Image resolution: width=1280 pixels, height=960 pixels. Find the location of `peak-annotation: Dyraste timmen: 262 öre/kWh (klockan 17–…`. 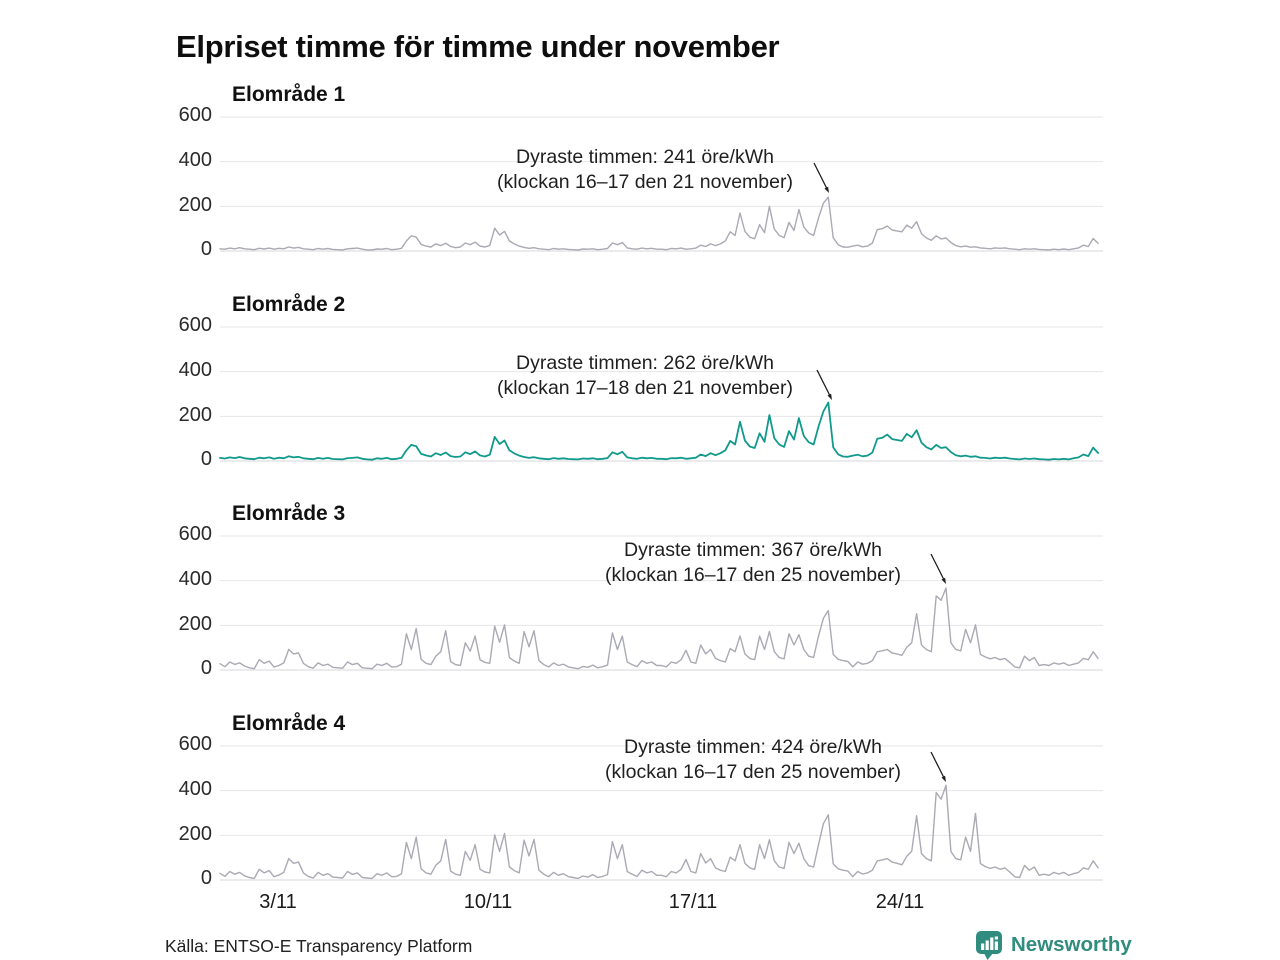

peak-annotation: Dyraste timmen: 262 öre/kWh (klockan 17–… is located at coordinates (645, 375).